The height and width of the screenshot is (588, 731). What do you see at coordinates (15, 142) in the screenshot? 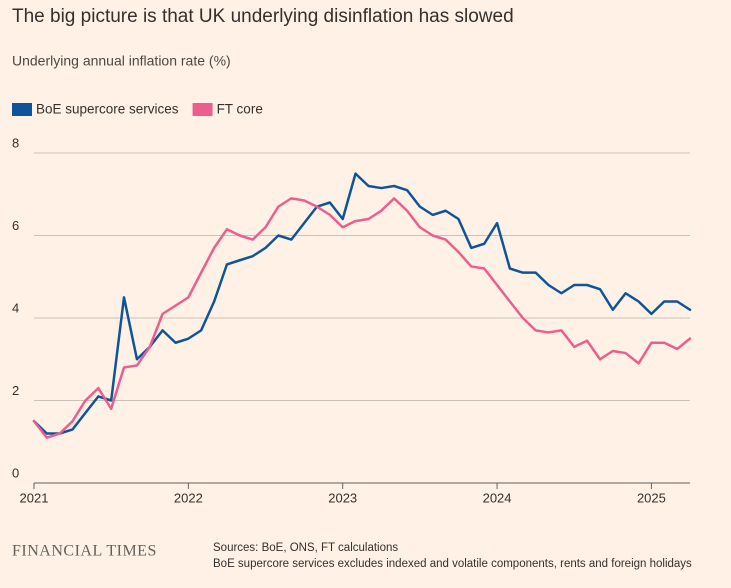
I see `y-tick-label: 8` at bounding box center [15, 142].